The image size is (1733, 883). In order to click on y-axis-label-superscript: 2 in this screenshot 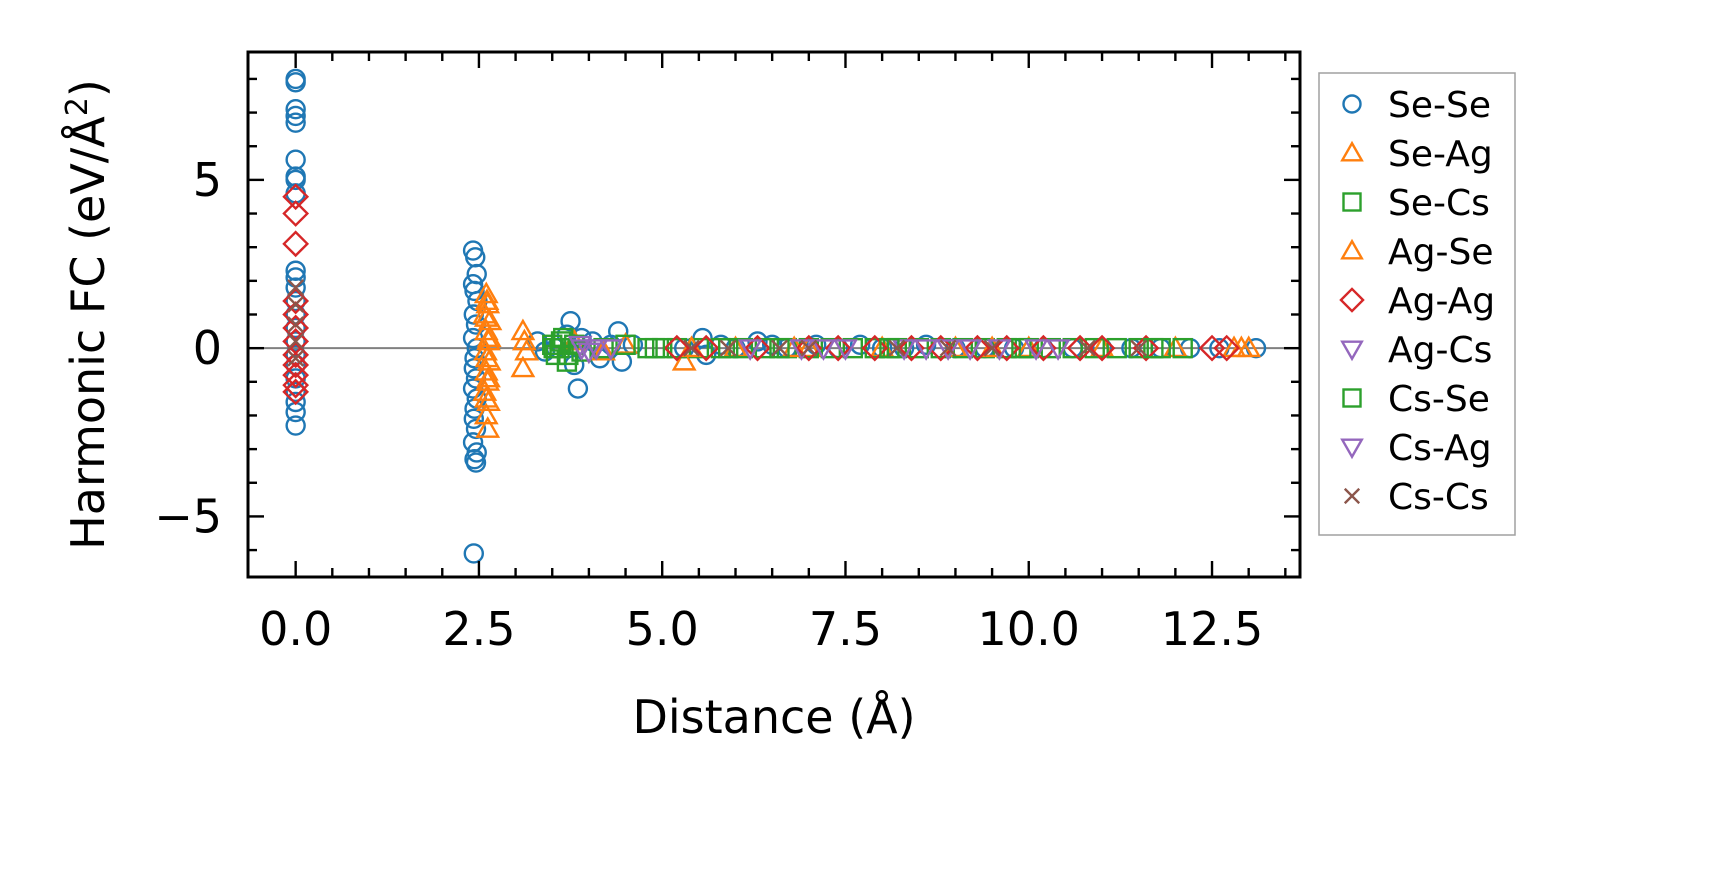, I will do `click(77, 106)`.